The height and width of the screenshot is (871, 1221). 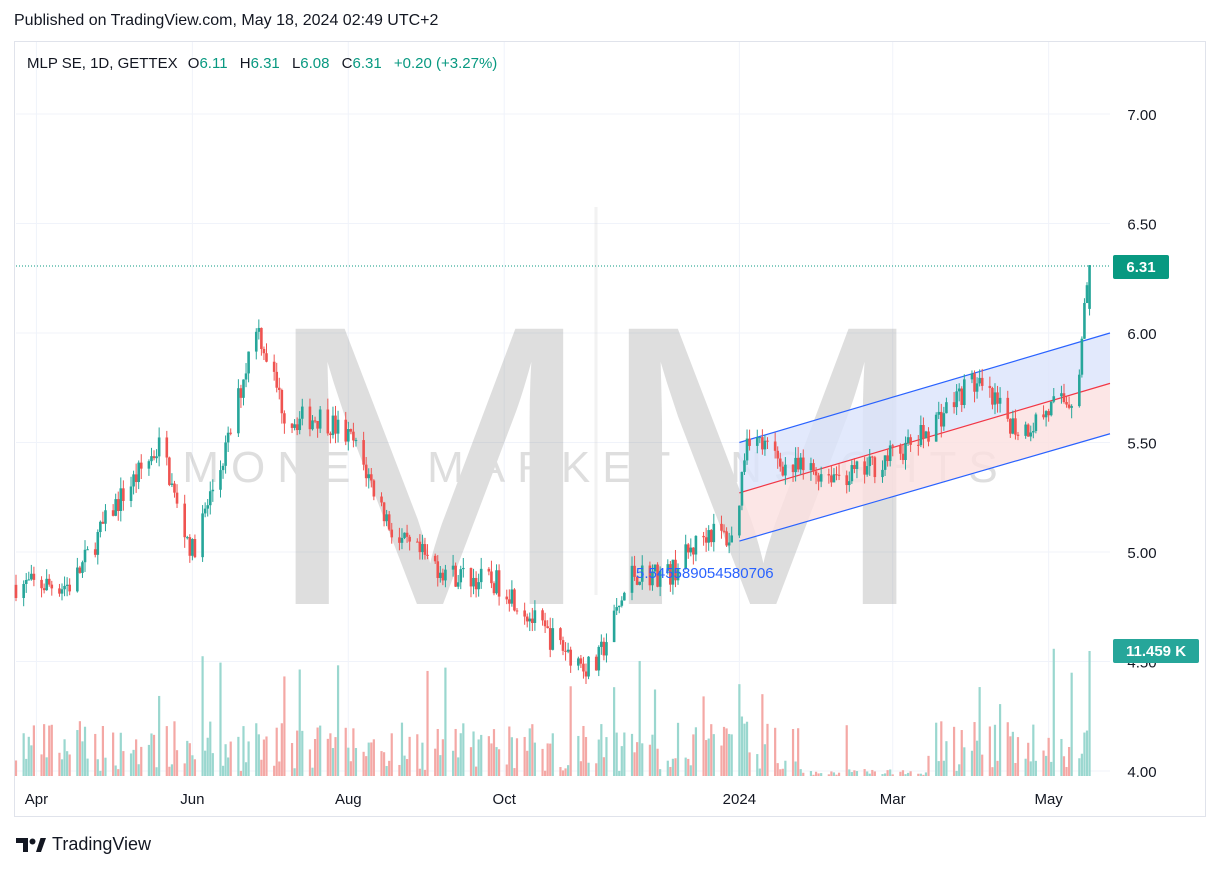 What do you see at coordinates (505, 799) in the screenshot?
I see `time-tick-label: Oct` at bounding box center [505, 799].